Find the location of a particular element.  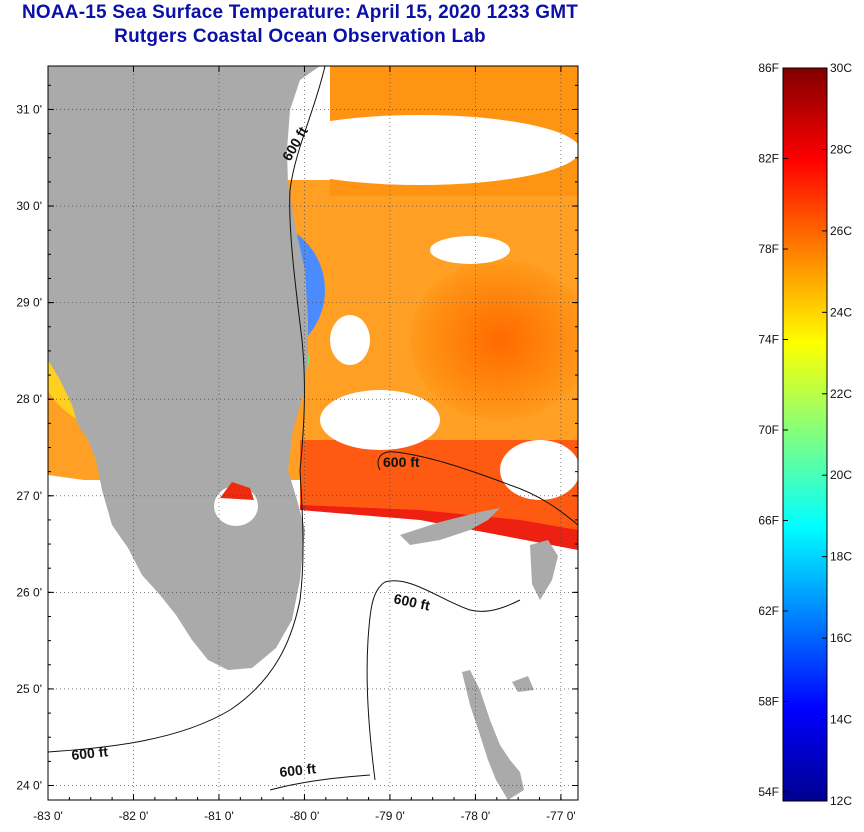

y-tick-label: 28 0' is located at coordinates (29, 399).